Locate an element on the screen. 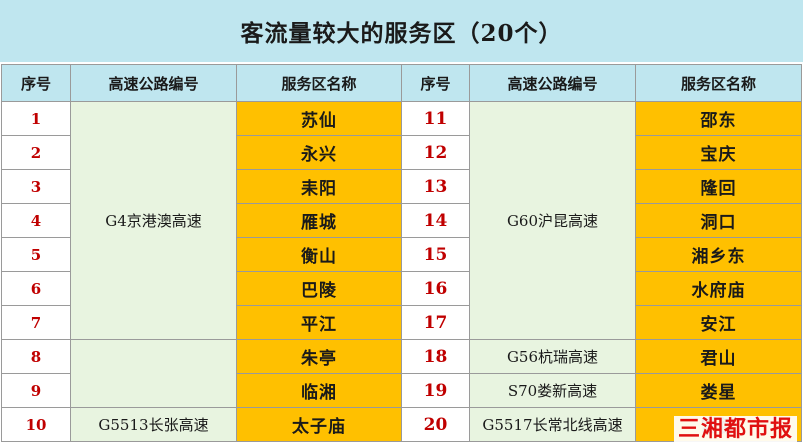  road-cell: G60沪昆高速 is located at coordinates (552, 220).